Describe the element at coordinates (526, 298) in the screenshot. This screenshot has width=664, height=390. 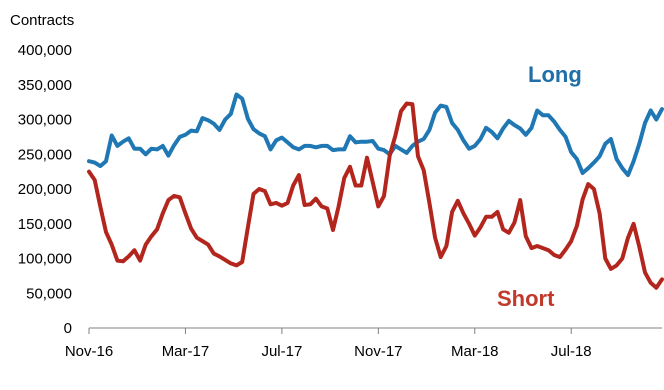
I see `series-label-short: Short` at that location.